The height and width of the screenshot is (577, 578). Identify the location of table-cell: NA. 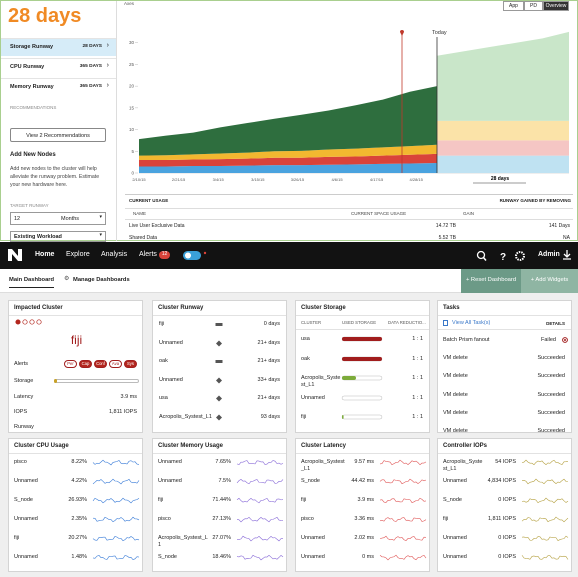
(566, 238).